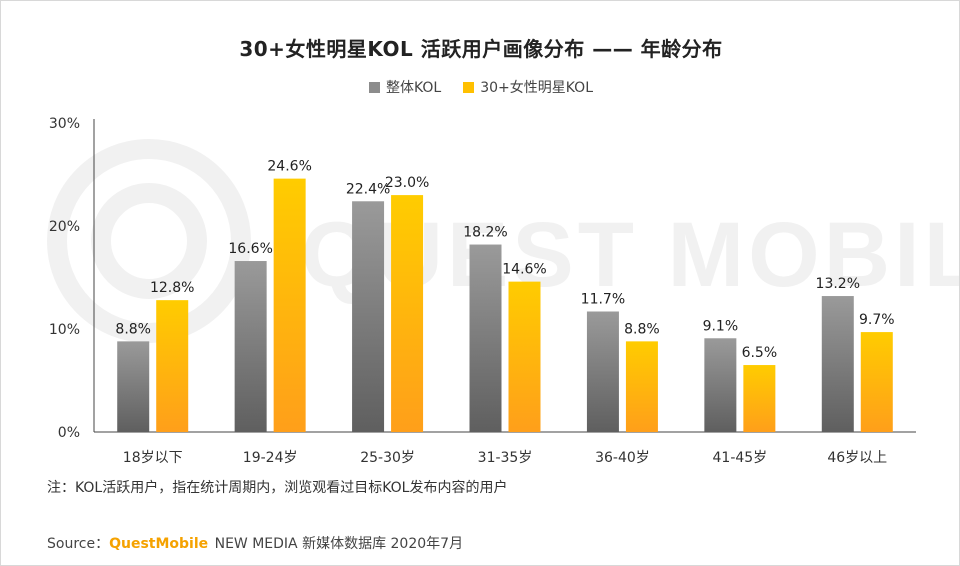 This screenshot has width=960, height=566. I want to click on source-rest: NEW MEDIA 新媒体数据库 2020年7月, so click(337, 544).